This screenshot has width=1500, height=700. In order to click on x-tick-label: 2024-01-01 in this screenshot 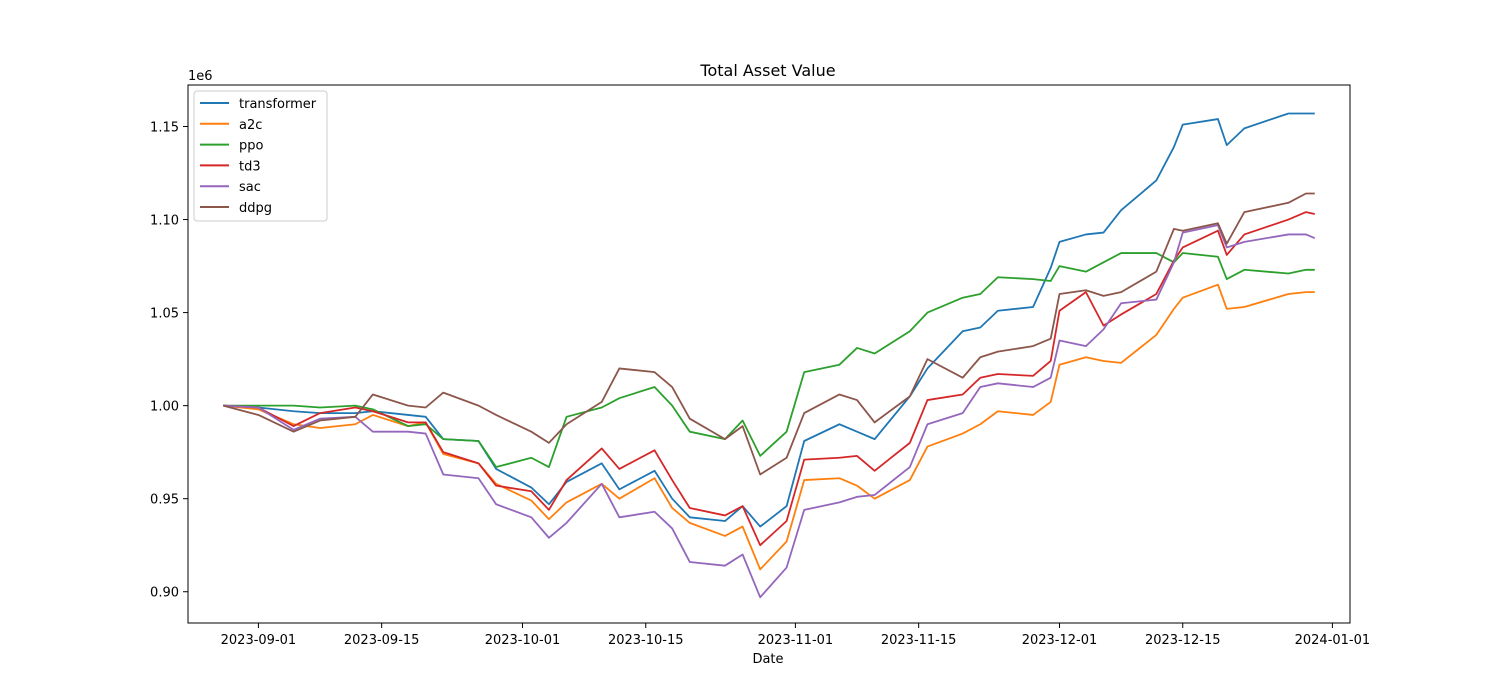, I will do `click(1333, 640)`.